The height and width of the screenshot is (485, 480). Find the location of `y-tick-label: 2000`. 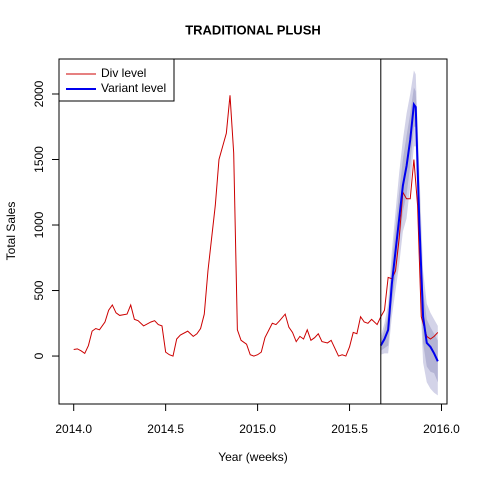

y-tick-label: 2000 is located at coordinates (39, 93).